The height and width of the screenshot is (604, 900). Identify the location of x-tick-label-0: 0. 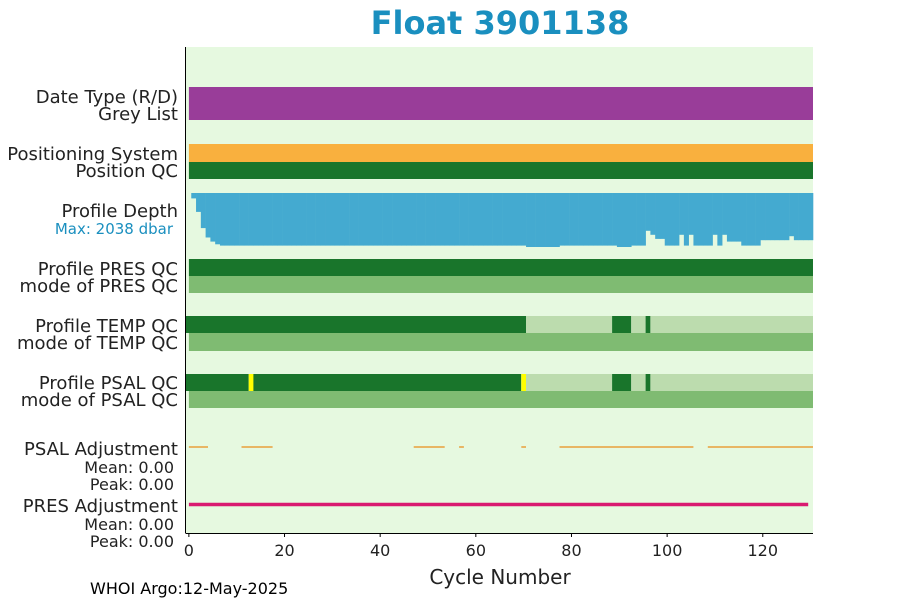
(189, 550).